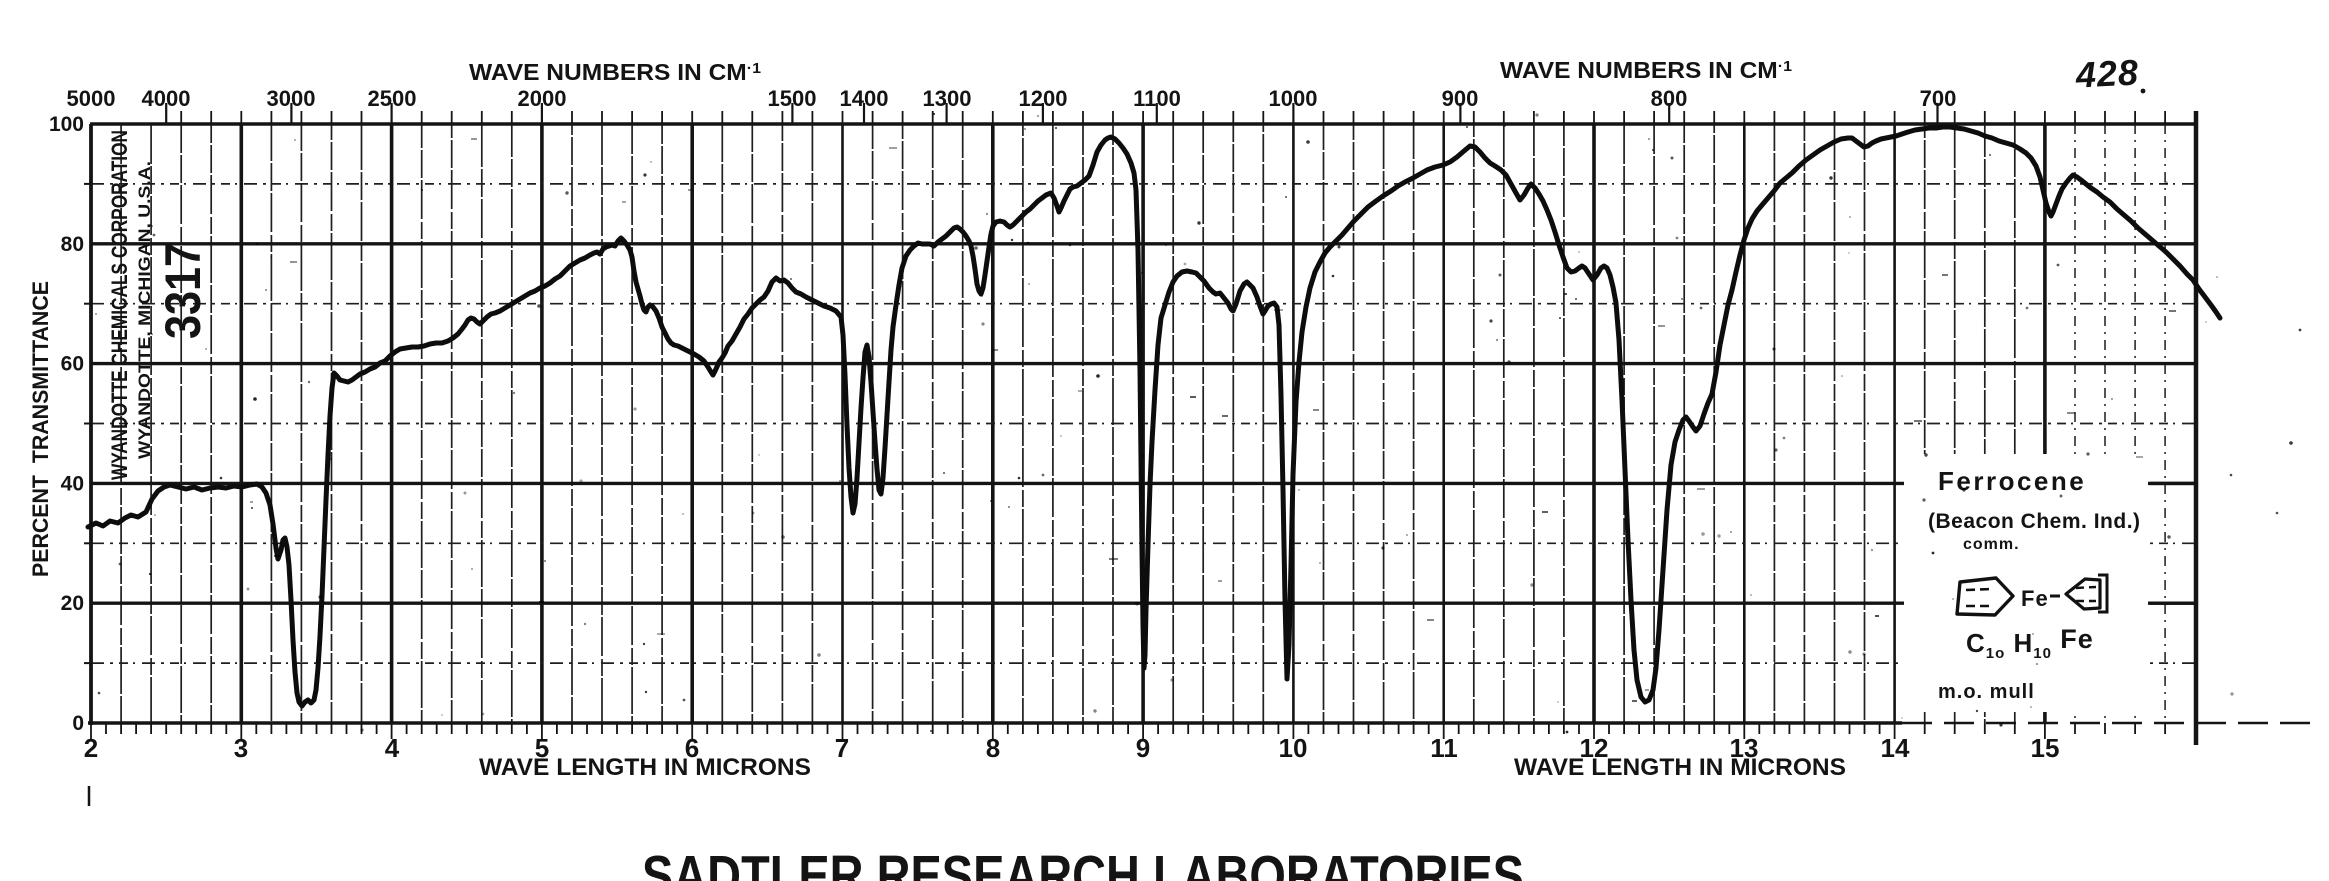 This screenshot has height=881, width=2329. I want to click on svg-text: 800, so click(1669, 98).